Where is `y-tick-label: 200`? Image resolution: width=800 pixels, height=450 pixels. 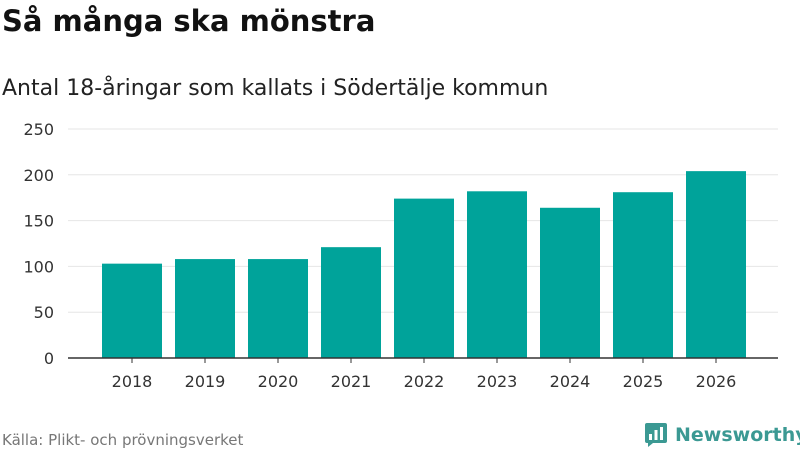 y-tick-label: 200 is located at coordinates (38, 175).